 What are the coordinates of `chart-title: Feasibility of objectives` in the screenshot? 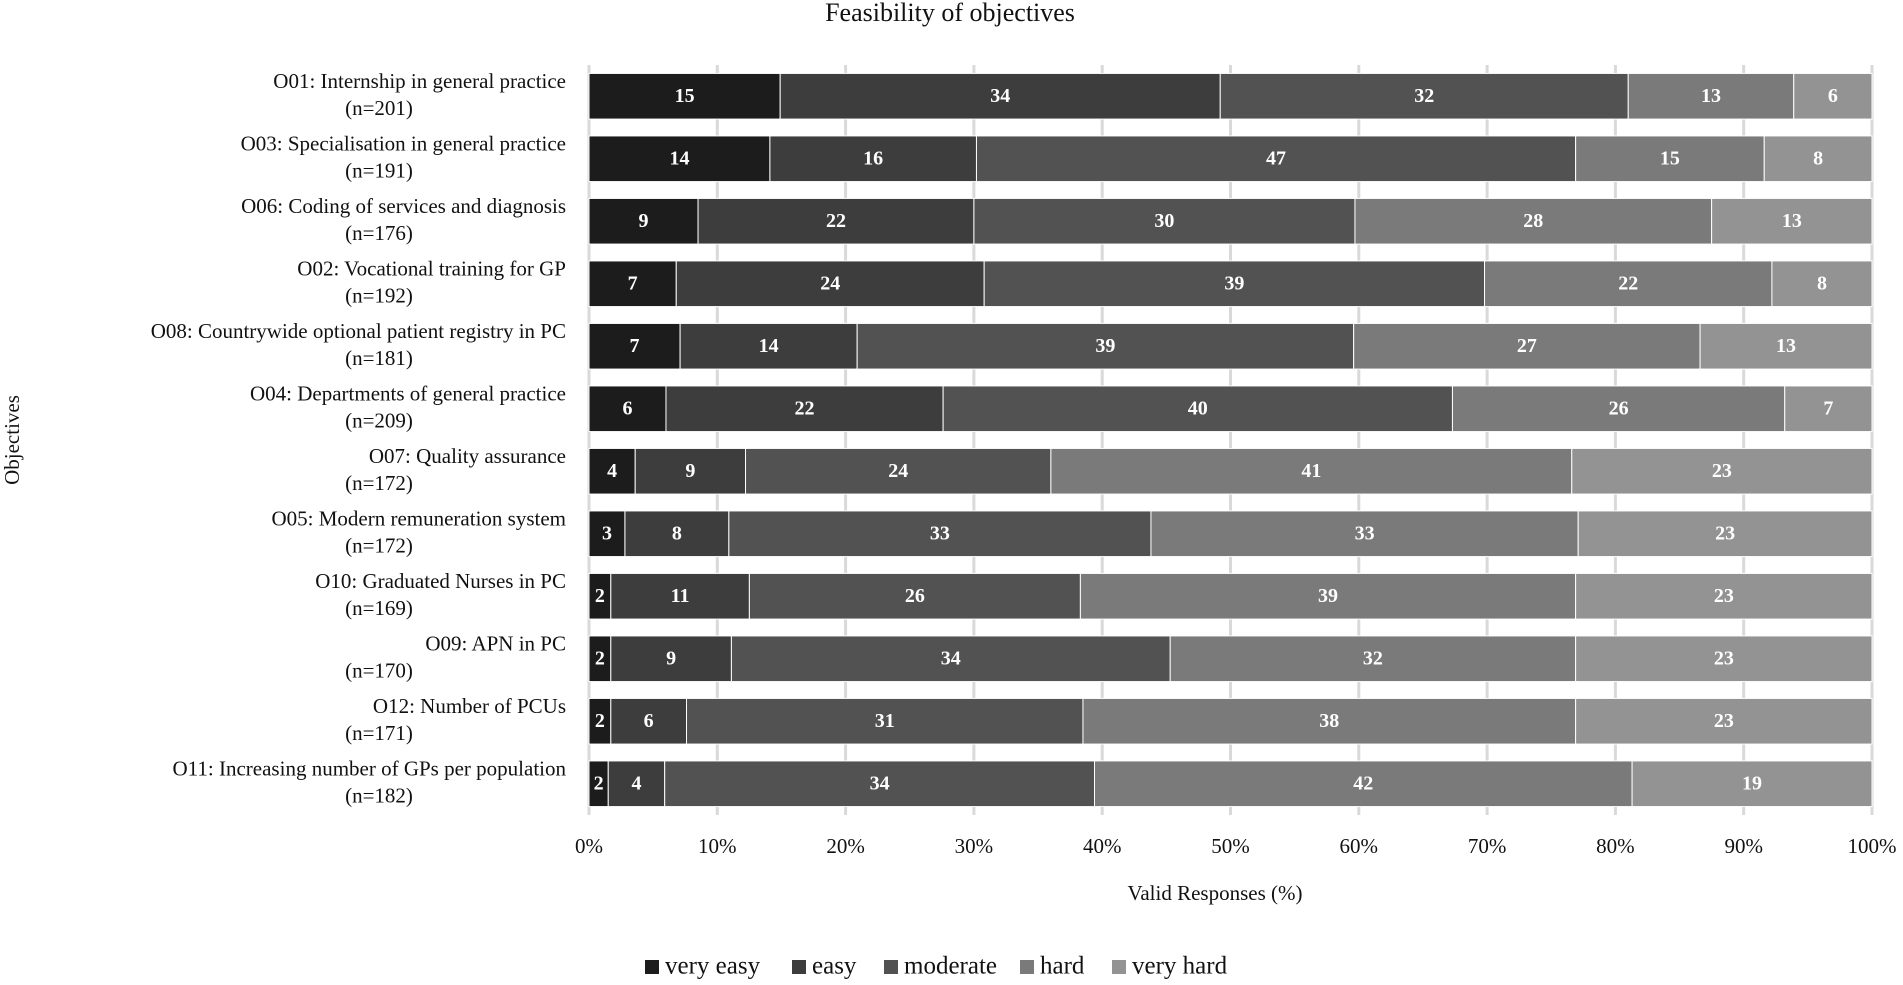 It's located at (950, 13).